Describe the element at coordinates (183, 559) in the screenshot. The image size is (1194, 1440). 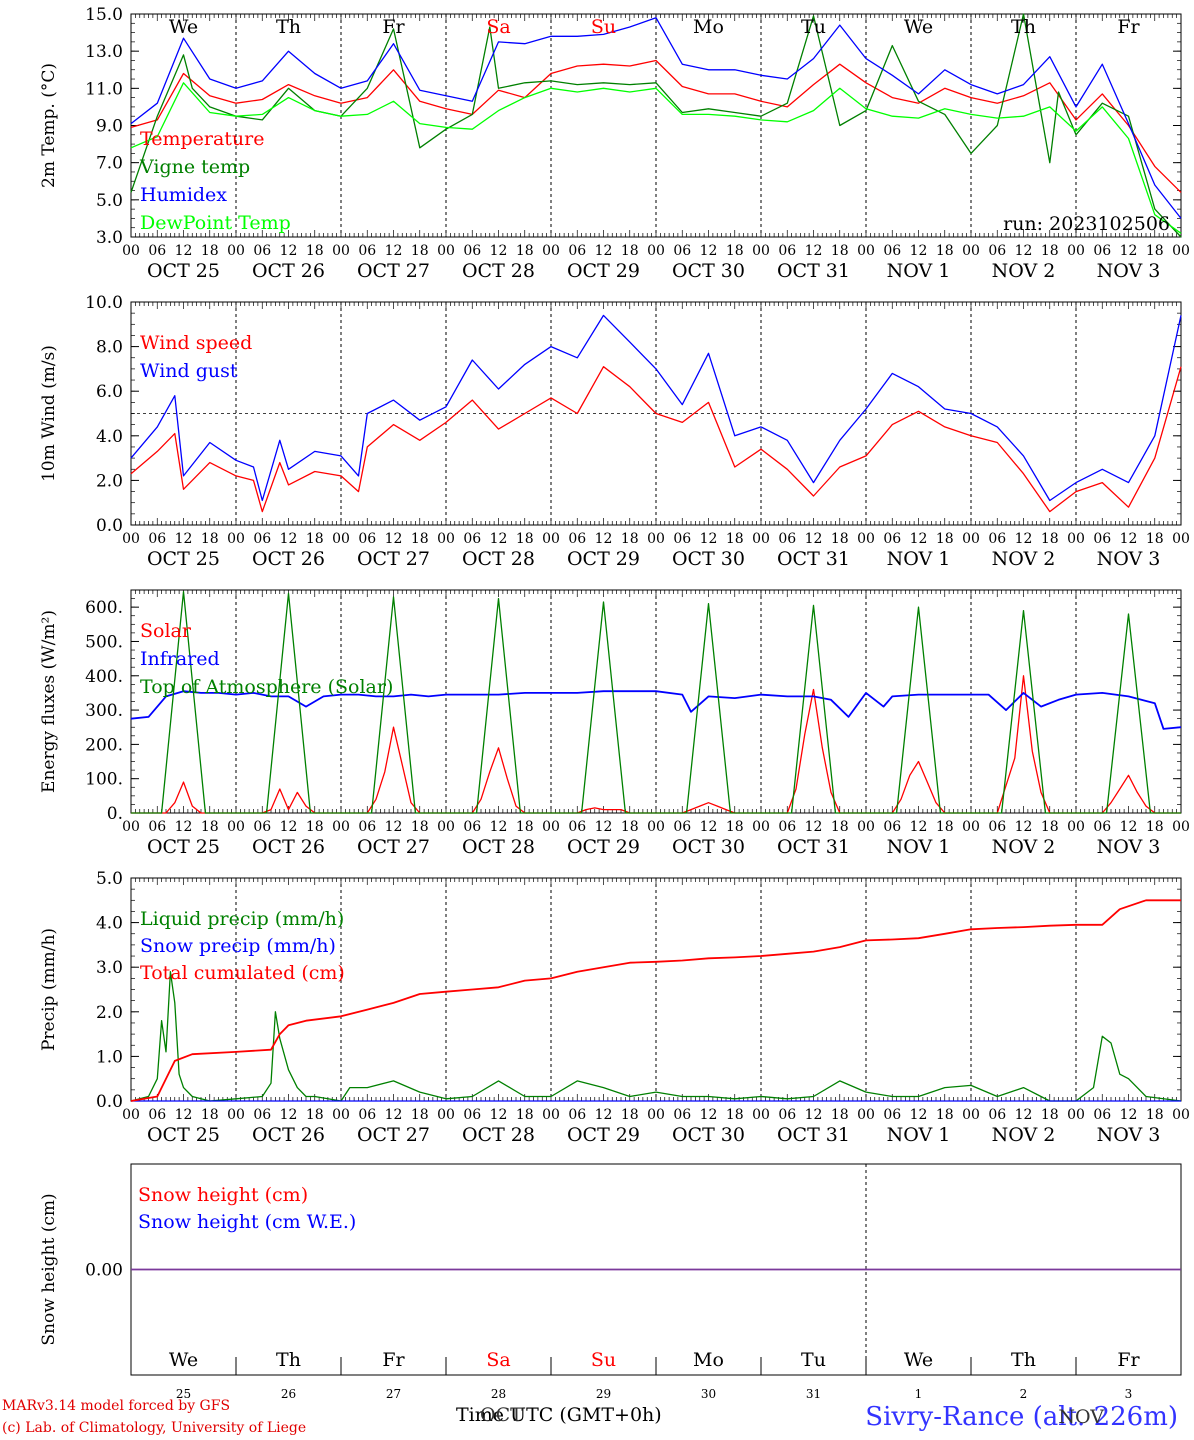
I see `wind-date-label: OCT 25` at that location.